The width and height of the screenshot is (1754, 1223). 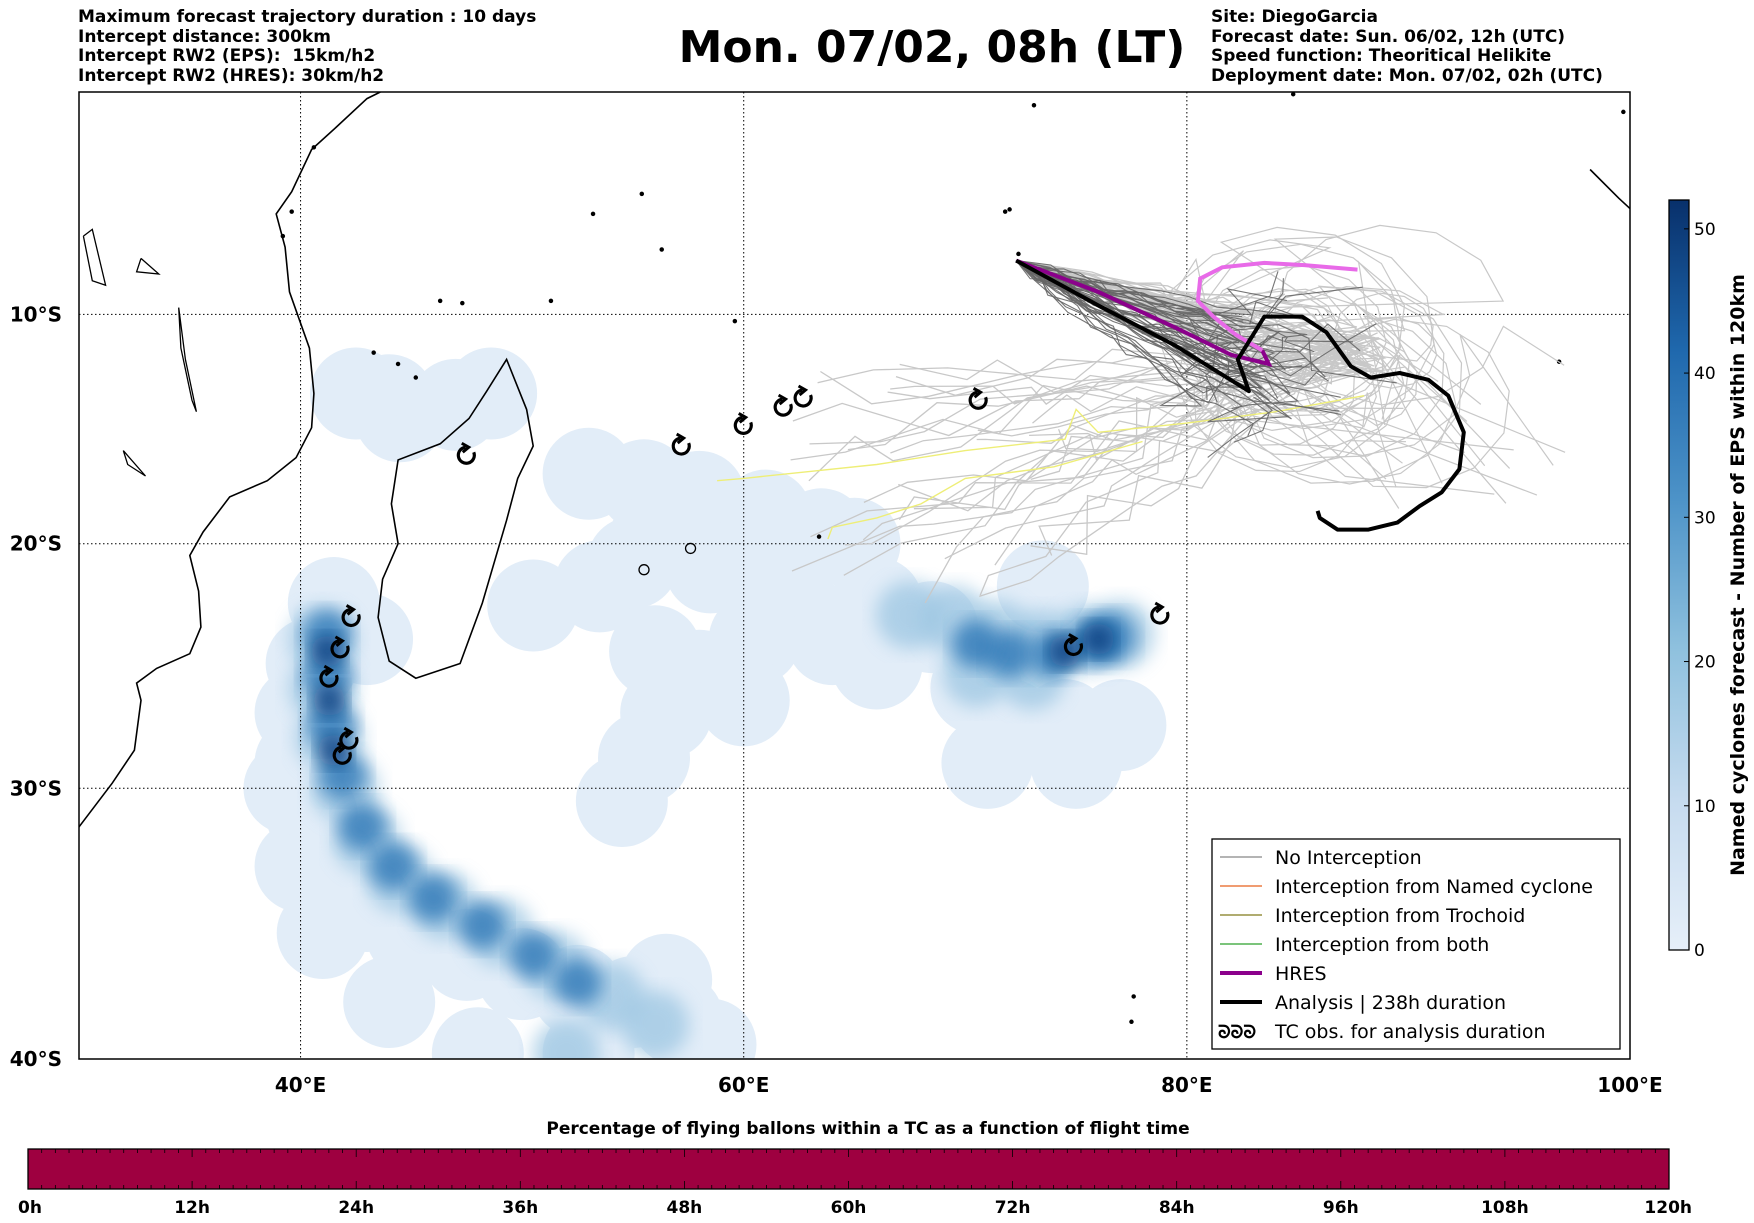 What do you see at coordinates (36, 1059) in the screenshot?
I see `lat-label: 40°S` at bounding box center [36, 1059].